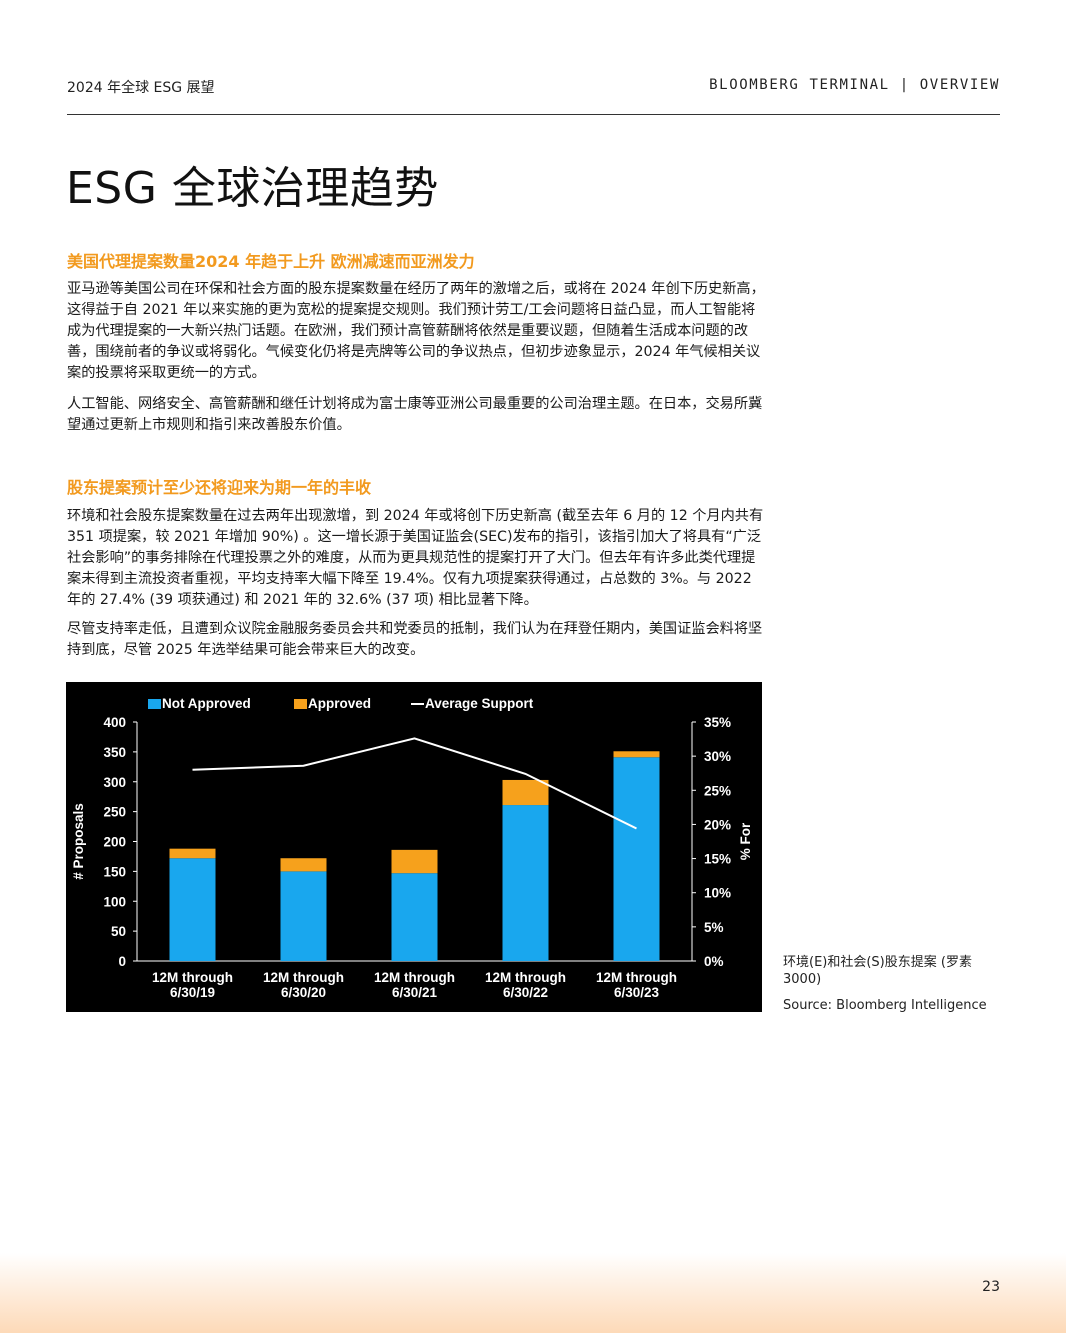 This screenshot has width=1066, height=1333. What do you see at coordinates (122, 961) in the screenshot?
I see `left-axis-tick-label: 0` at bounding box center [122, 961].